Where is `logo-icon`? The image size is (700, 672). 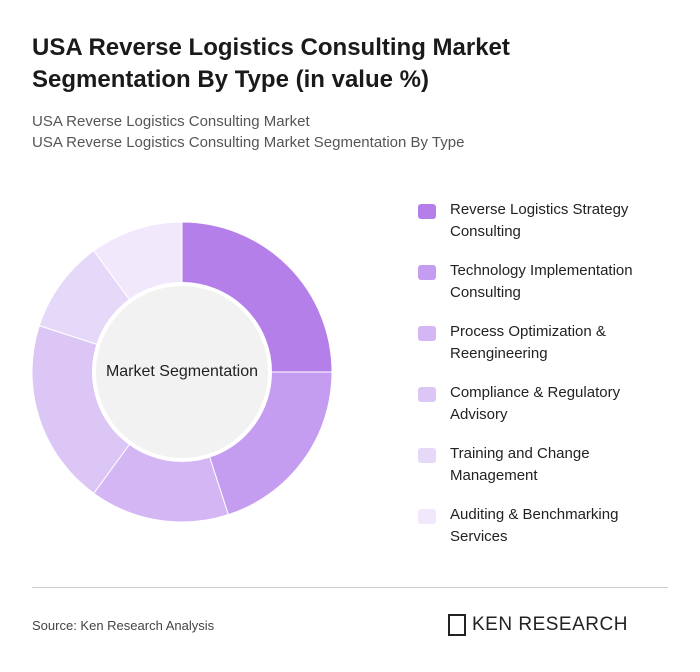 logo-icon is located at coordinates (457, 625).